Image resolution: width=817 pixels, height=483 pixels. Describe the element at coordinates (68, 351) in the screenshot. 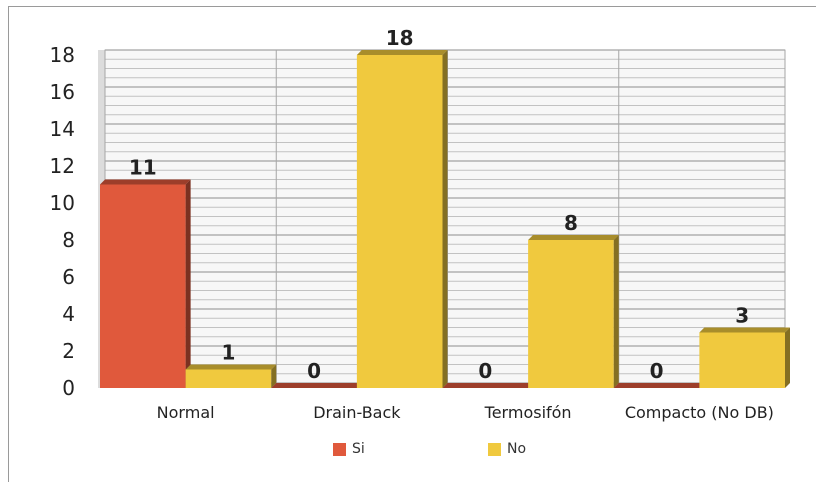

I see `y-tick-label: 2` at that location.